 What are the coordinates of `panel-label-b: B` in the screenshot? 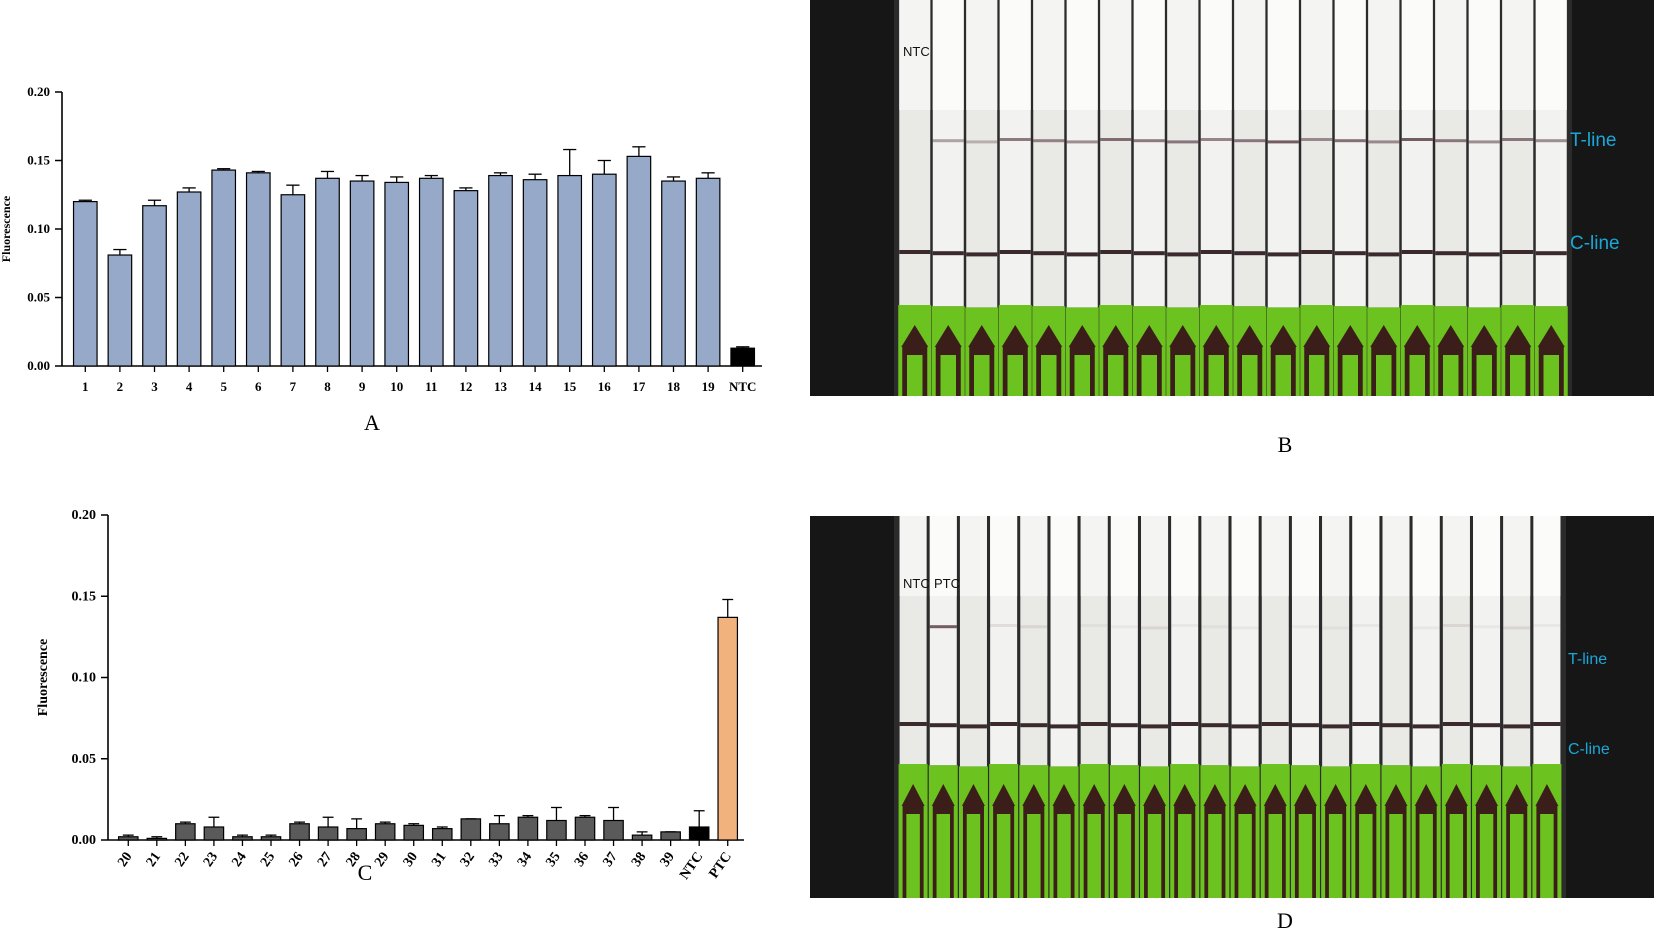 It's located at (1285, 444).